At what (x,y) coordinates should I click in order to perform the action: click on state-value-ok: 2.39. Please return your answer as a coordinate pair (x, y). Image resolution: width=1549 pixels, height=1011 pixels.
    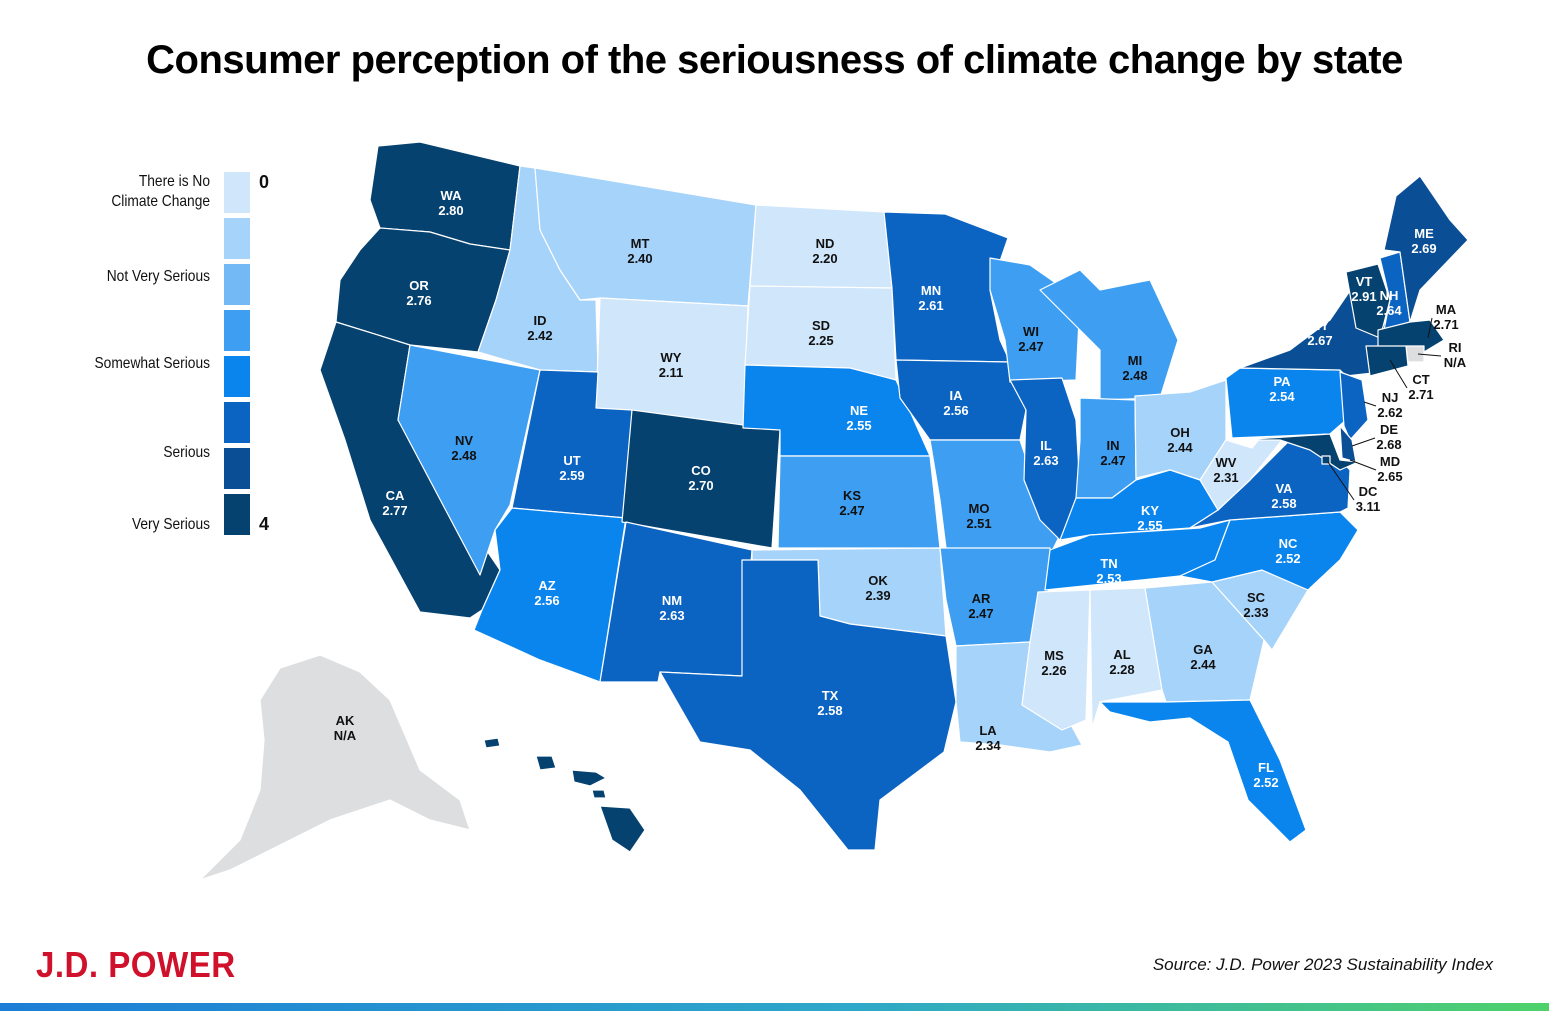
    Looking at the image, I should click on (877, 595).